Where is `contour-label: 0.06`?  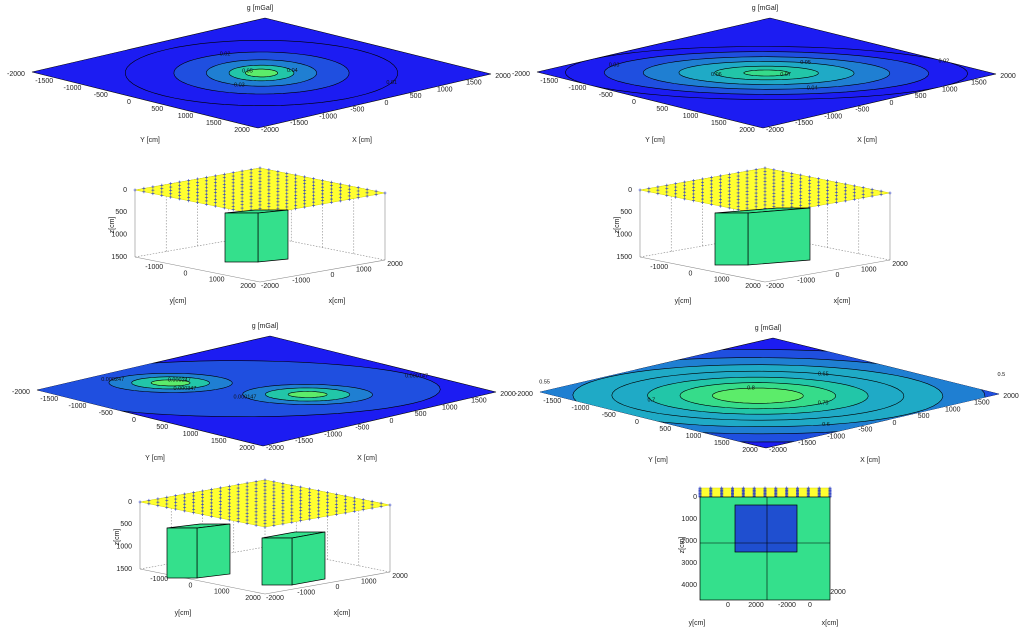 contour-label: 0.06 is located at coordinates (716, 75).